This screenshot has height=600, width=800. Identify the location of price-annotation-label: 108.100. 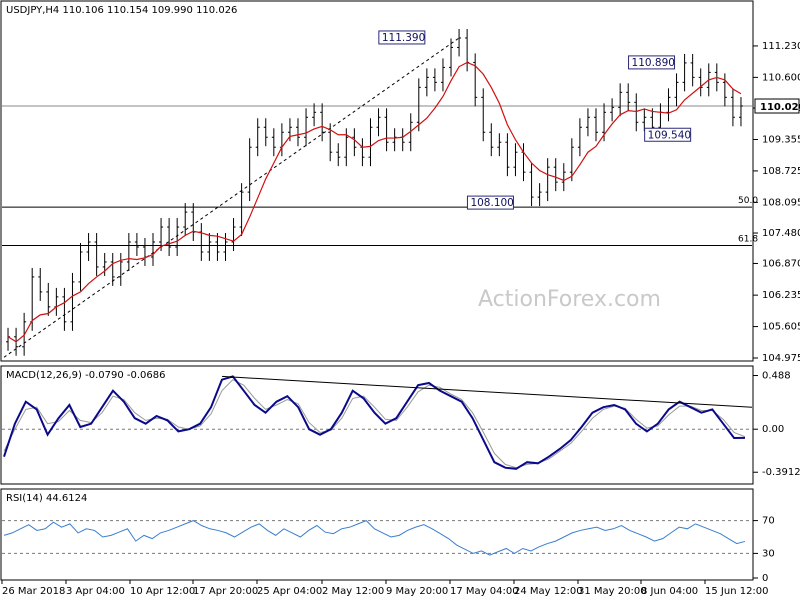
(491, 203).